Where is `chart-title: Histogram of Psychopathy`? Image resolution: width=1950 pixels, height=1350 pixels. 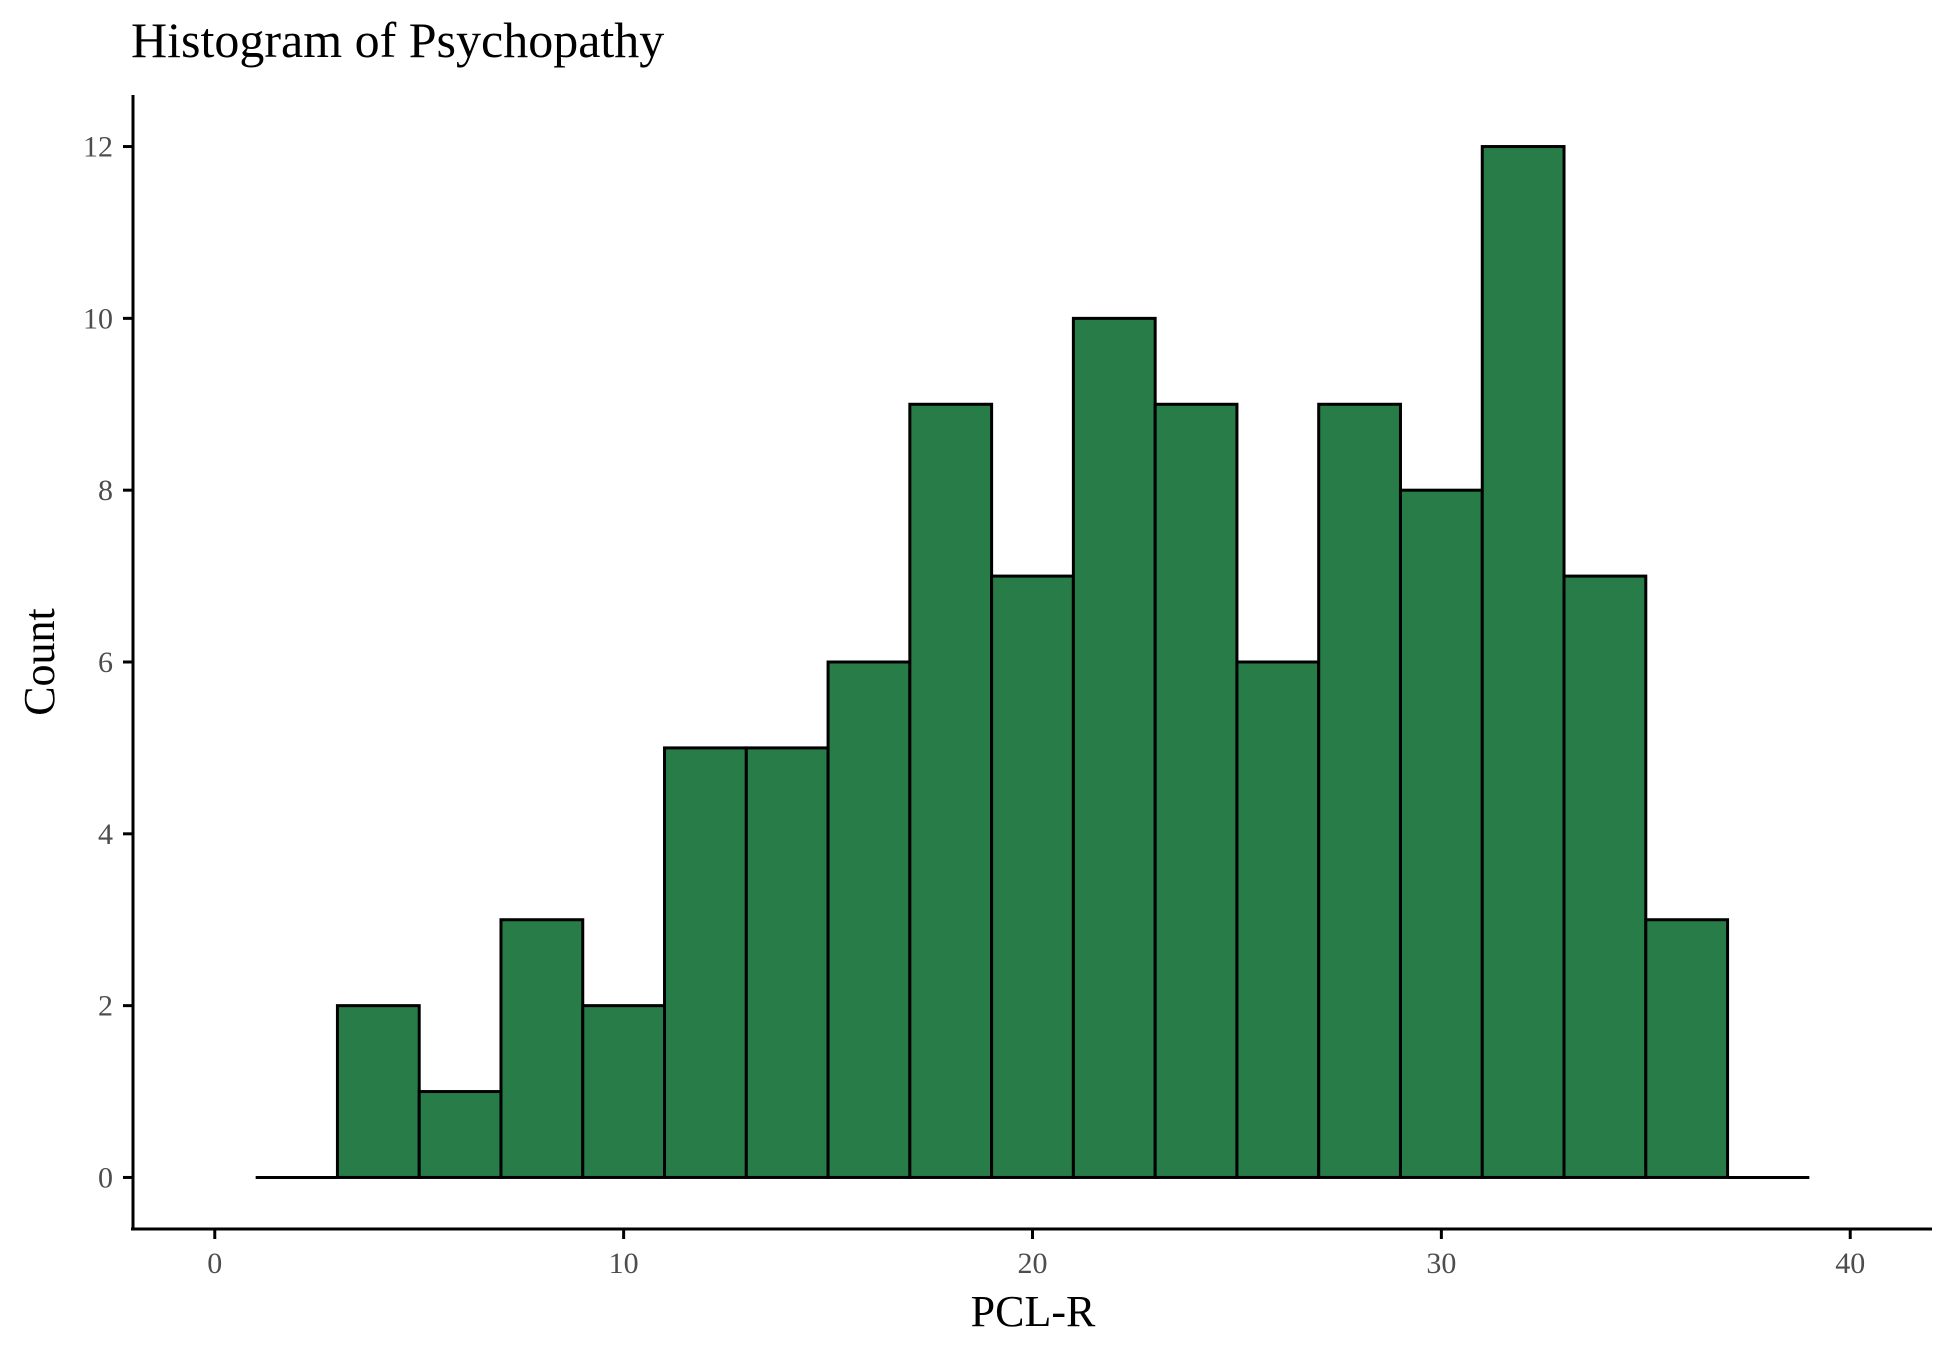
chart-title: Histogram of Psychopathy is located at coordinates (397, 40).